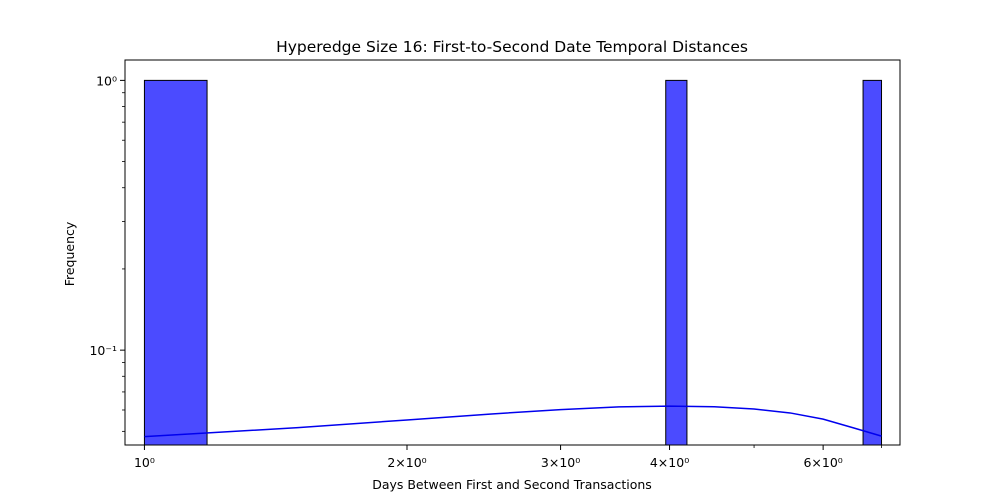  What do you see at coordinates (106, 80) in the screenshot?
I see `y-tick-label-2: 10⁰` at bounding box center [106, 80].